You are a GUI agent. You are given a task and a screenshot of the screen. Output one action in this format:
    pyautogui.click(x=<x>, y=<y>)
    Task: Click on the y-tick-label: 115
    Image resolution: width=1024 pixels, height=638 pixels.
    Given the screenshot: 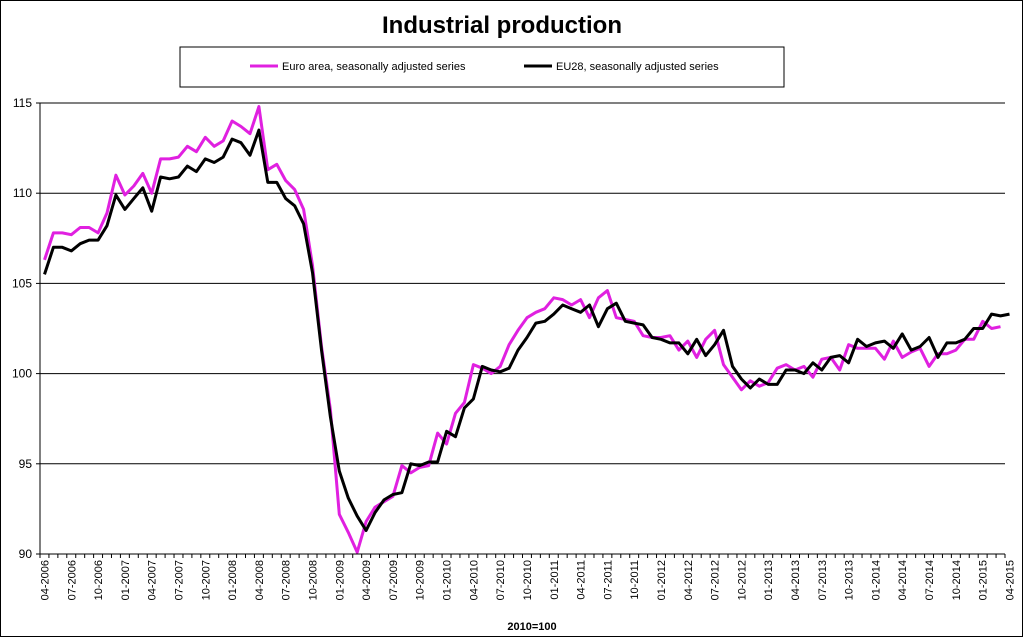 What is the action you would take?
    pyautogui.click(x=22, y=103)
    